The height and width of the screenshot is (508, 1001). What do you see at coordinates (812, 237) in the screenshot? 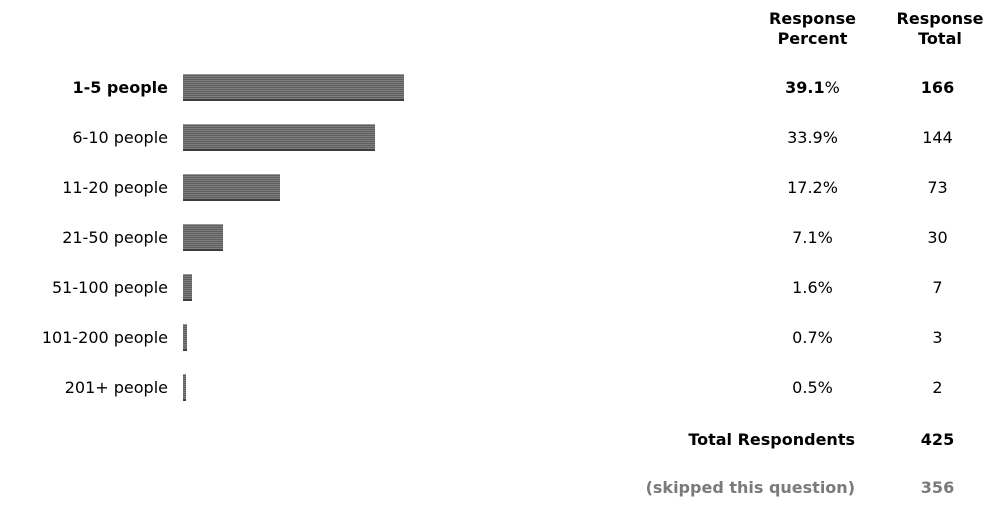
I see `response-percent: 7.1%` at bounding box center [812, 237].